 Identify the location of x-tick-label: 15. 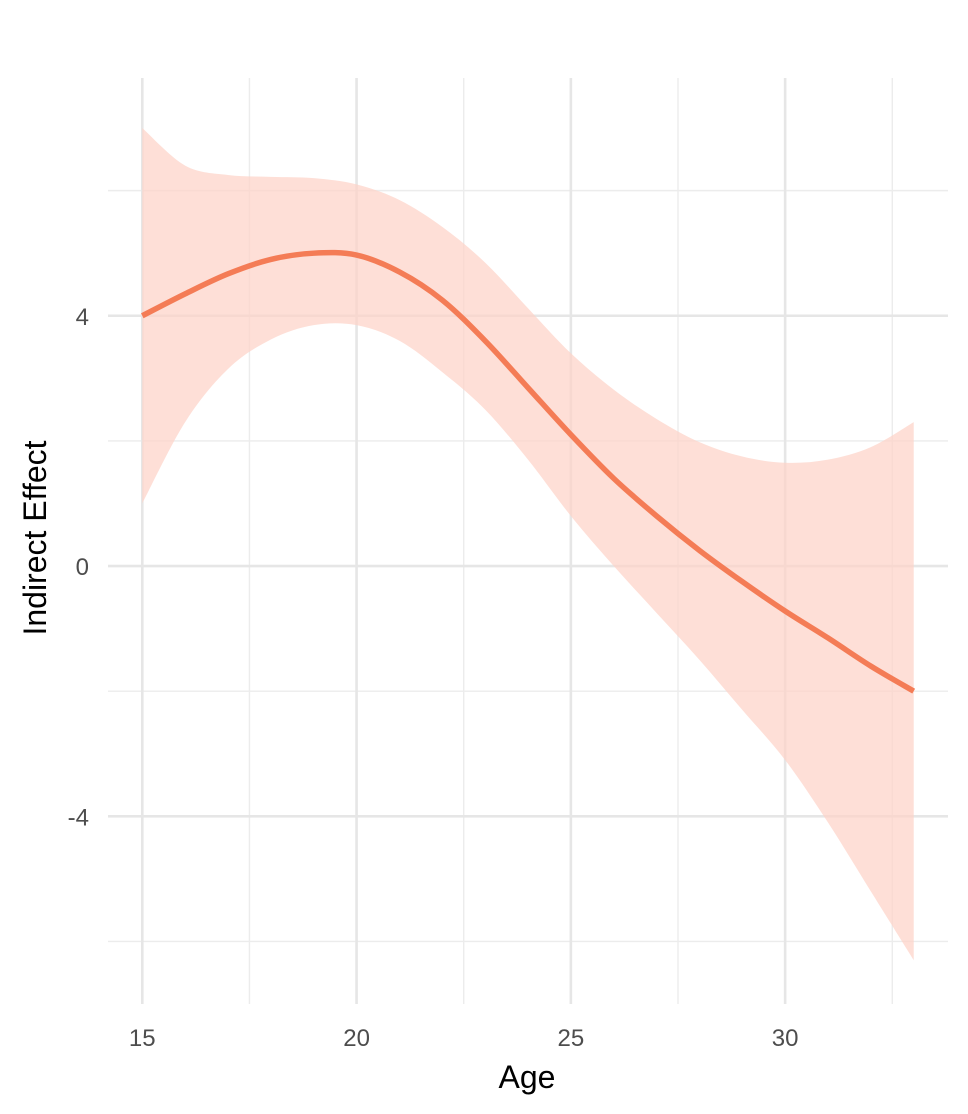
(142, 1038).